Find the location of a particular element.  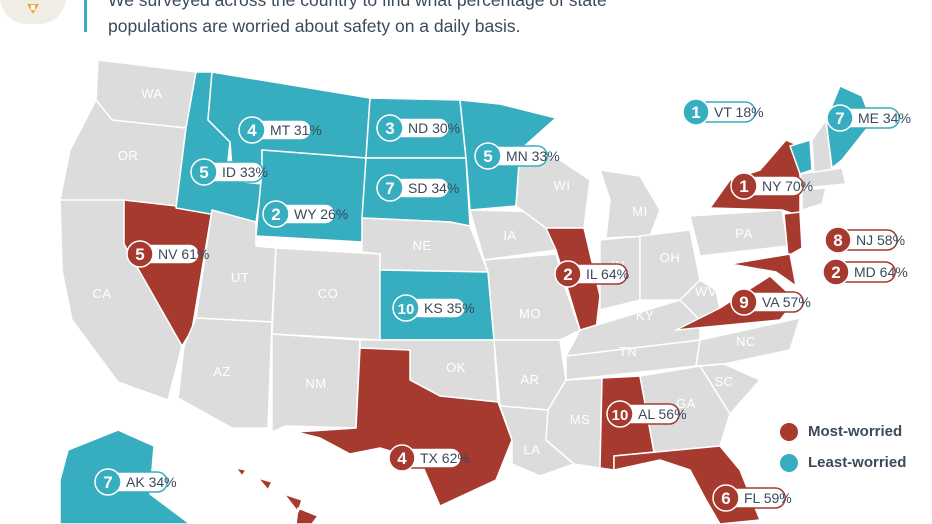

badge-rank: 9 is located at coordinates (743, 302).